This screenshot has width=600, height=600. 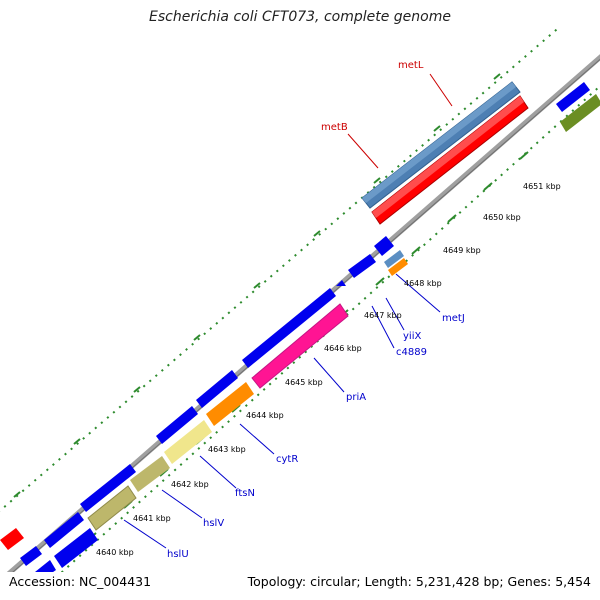 I want to click on gene-label-priA: priA, so click(x=356, y=397).